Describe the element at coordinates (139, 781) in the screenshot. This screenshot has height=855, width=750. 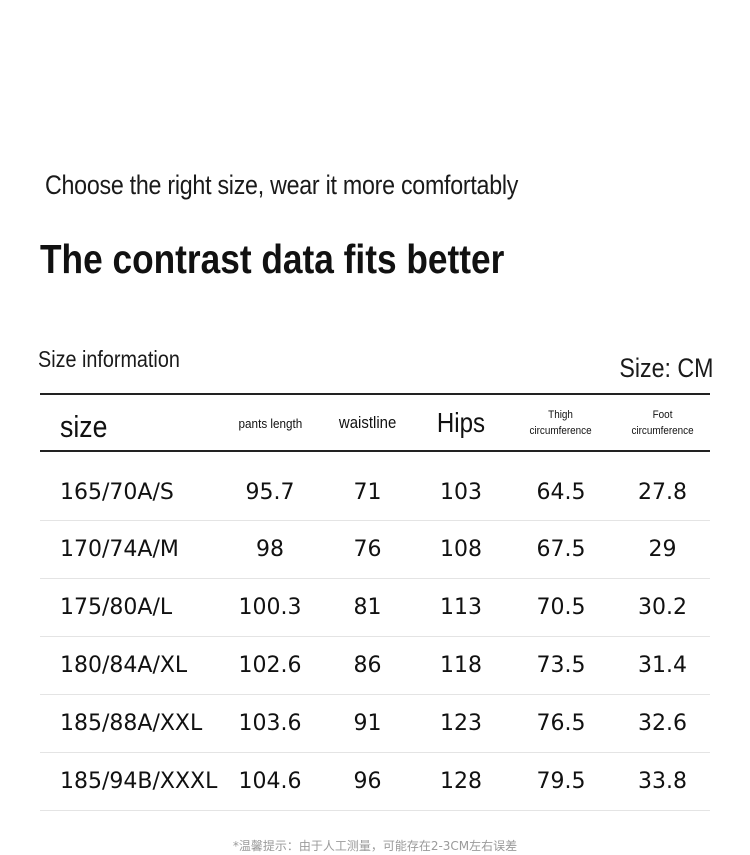
I see `table-cell-size: 185/94B/XXXL` at that location.